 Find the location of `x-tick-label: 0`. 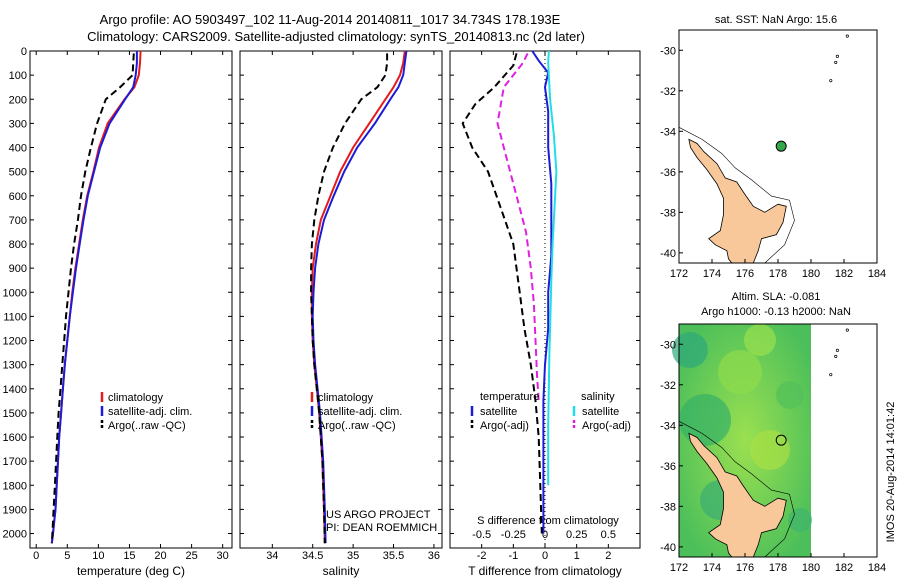

x-tick-label: 0 is located at coordinates (545, 556).